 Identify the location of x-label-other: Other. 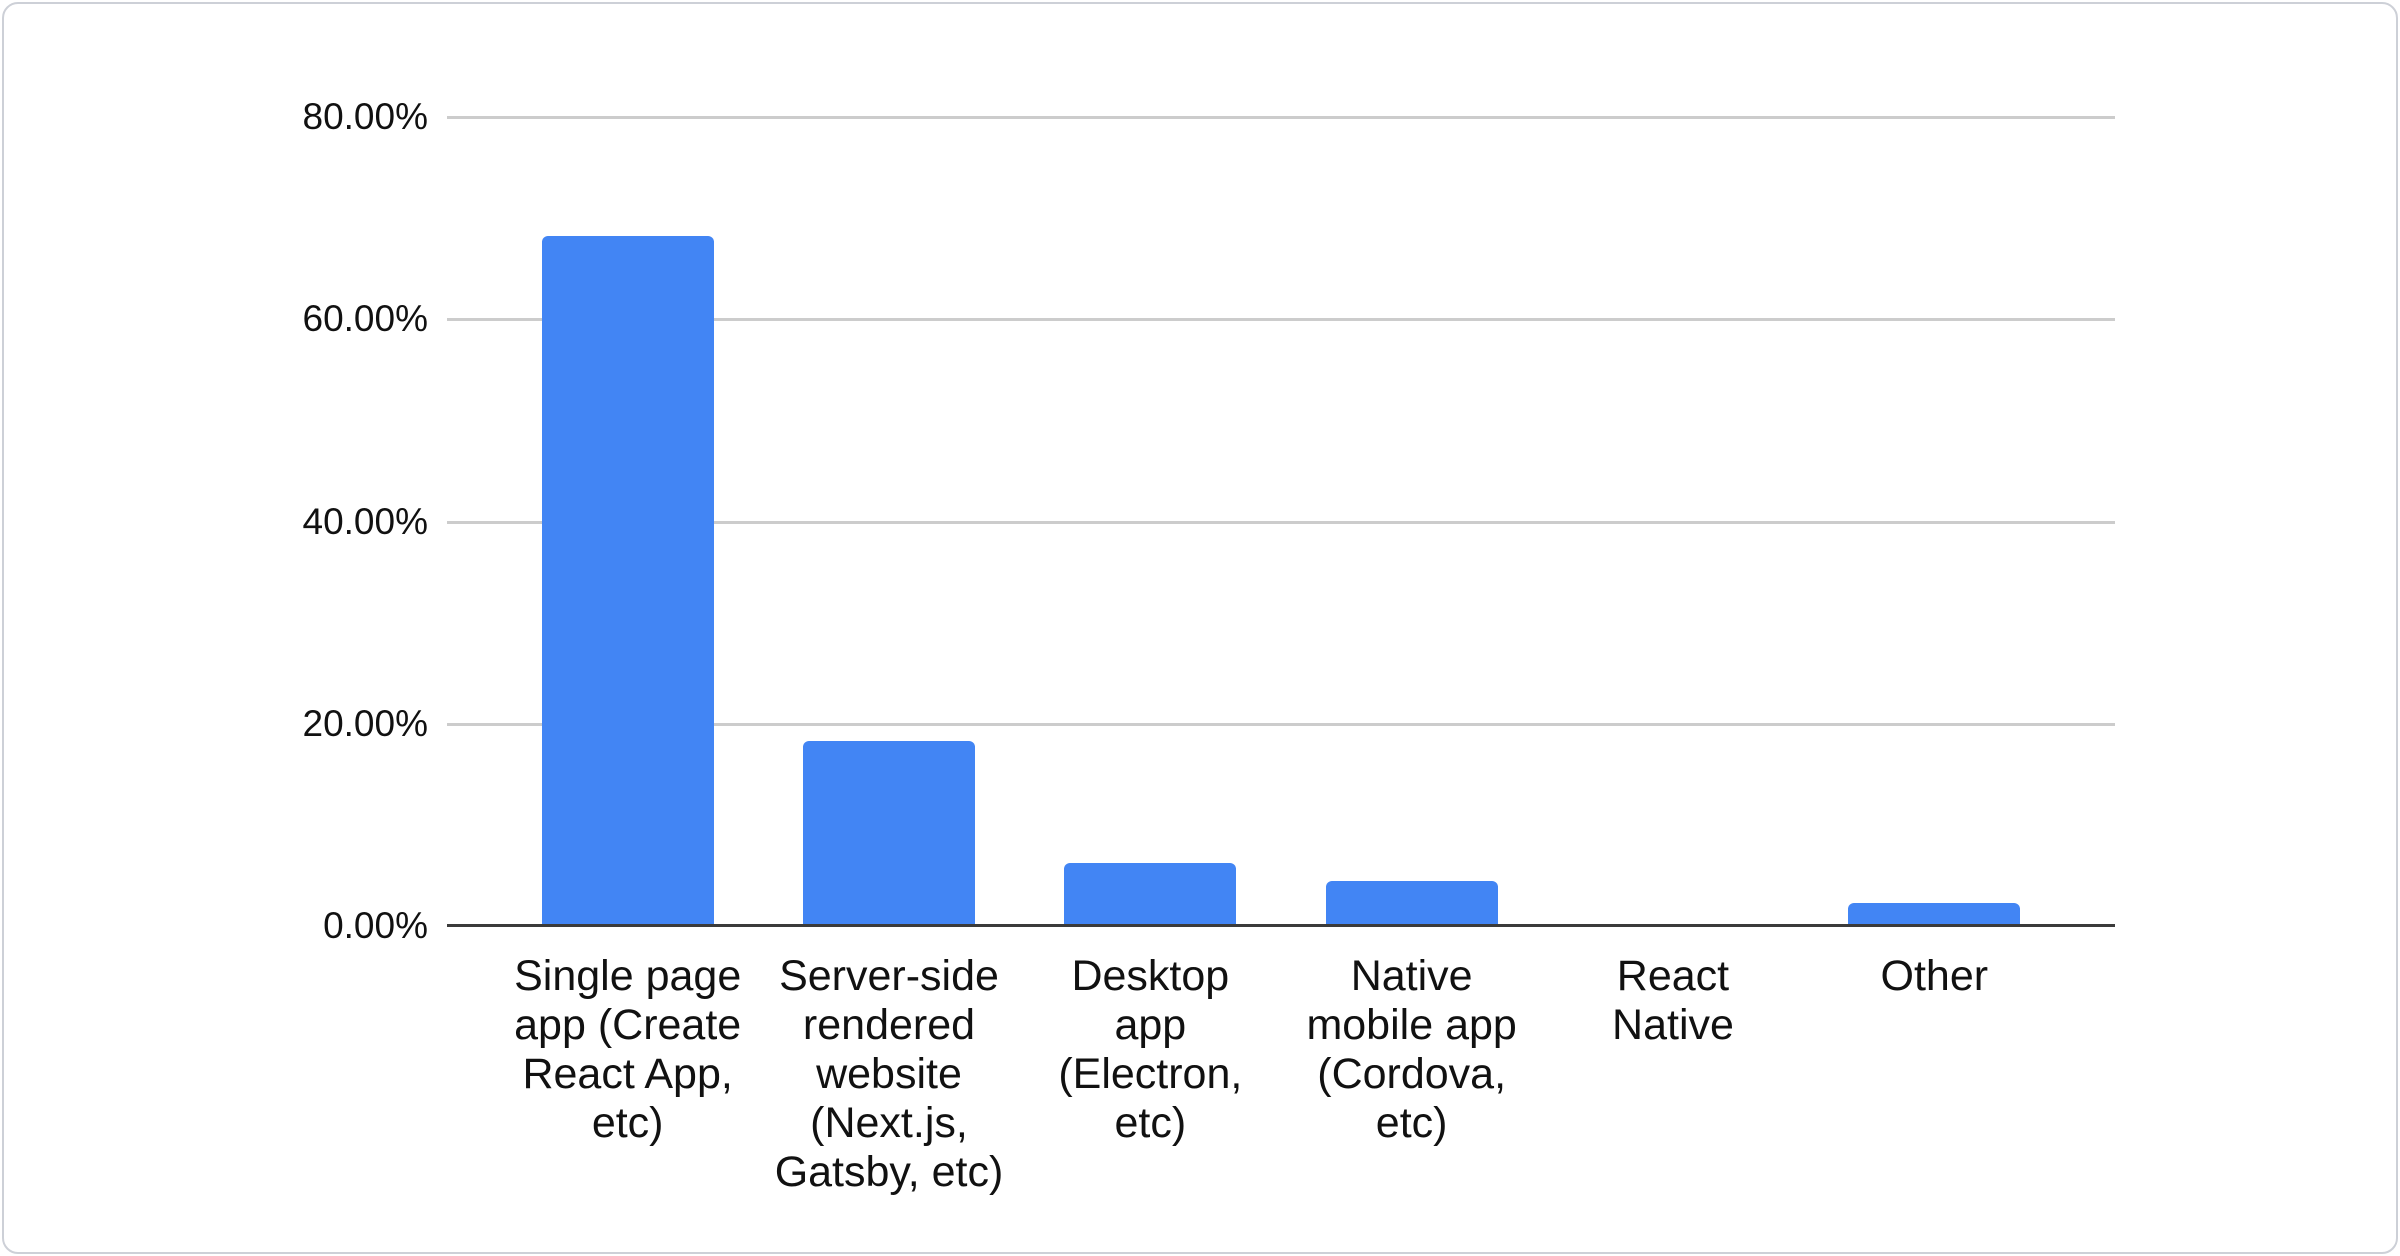
(1934, 976).